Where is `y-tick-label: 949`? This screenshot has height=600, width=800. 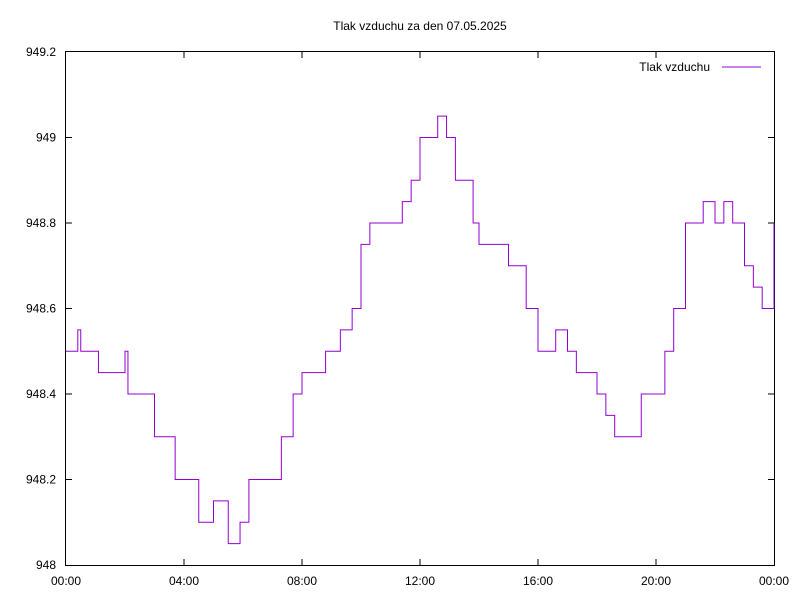
y-tick-label: 949 is located at coordinates (46, 138).